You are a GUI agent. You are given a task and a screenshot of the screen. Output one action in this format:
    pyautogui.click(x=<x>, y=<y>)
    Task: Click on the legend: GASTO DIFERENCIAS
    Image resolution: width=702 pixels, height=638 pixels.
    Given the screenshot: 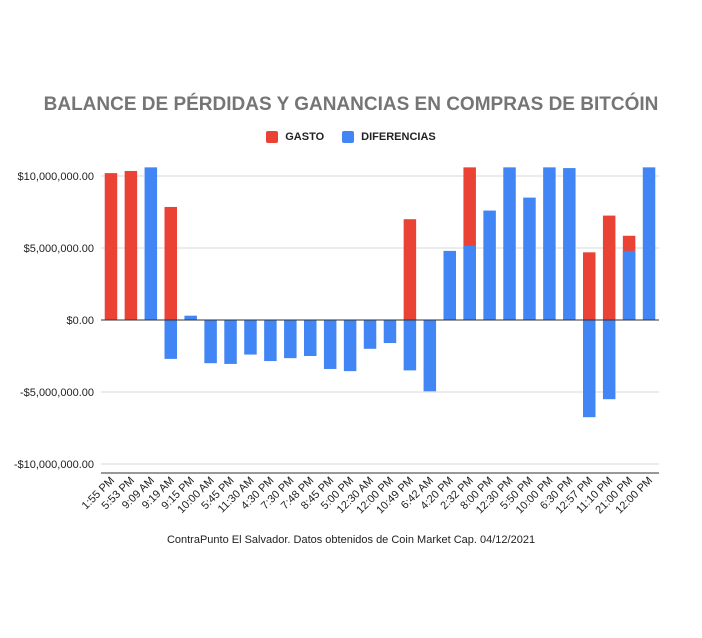 What is the action you would take?
    pyautogui.click(x=351, y=137)
    